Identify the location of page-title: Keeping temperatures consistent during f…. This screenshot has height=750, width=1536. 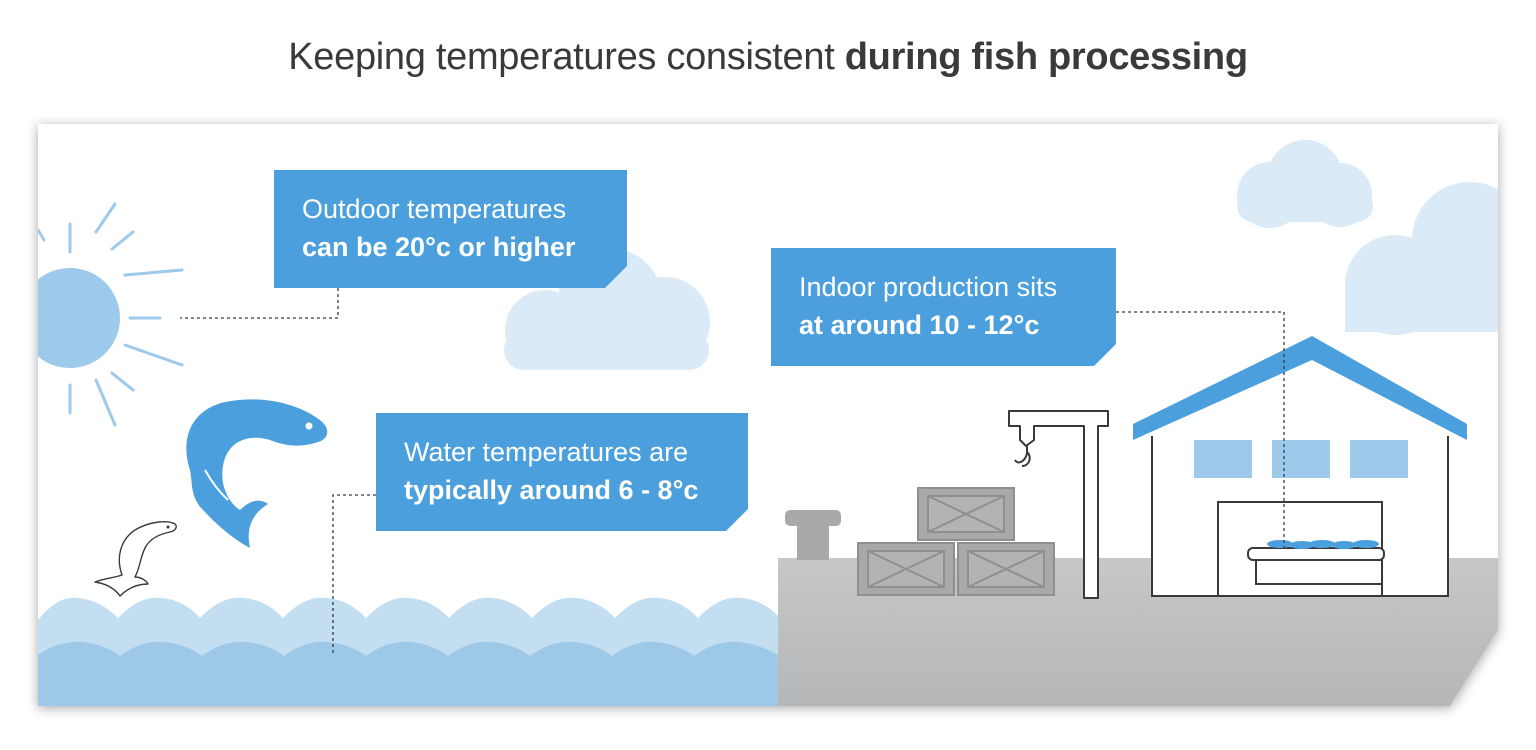
(768, 57).